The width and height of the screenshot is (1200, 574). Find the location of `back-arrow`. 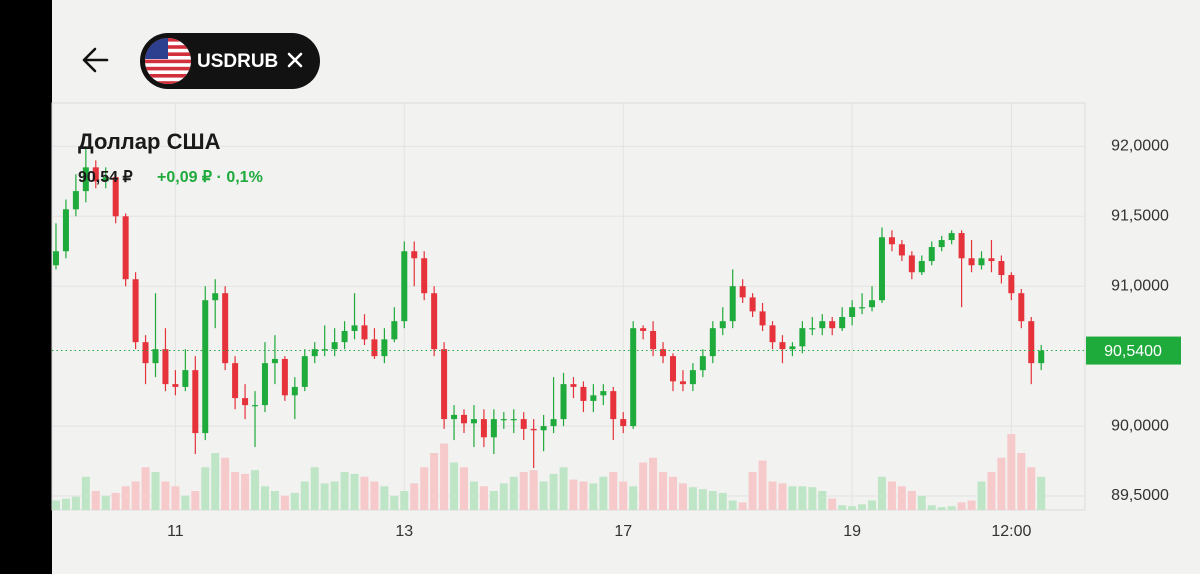

back-arrow is located at coordinates (95, 60).